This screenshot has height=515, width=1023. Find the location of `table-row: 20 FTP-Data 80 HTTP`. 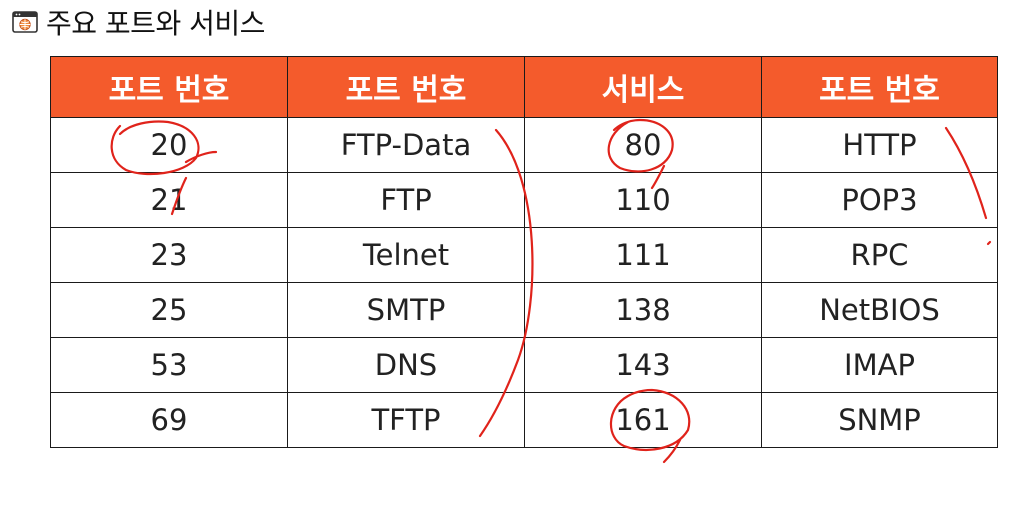

table-row: 20 FTP-Data 80 HTTP is located at coordinates (524, 145).